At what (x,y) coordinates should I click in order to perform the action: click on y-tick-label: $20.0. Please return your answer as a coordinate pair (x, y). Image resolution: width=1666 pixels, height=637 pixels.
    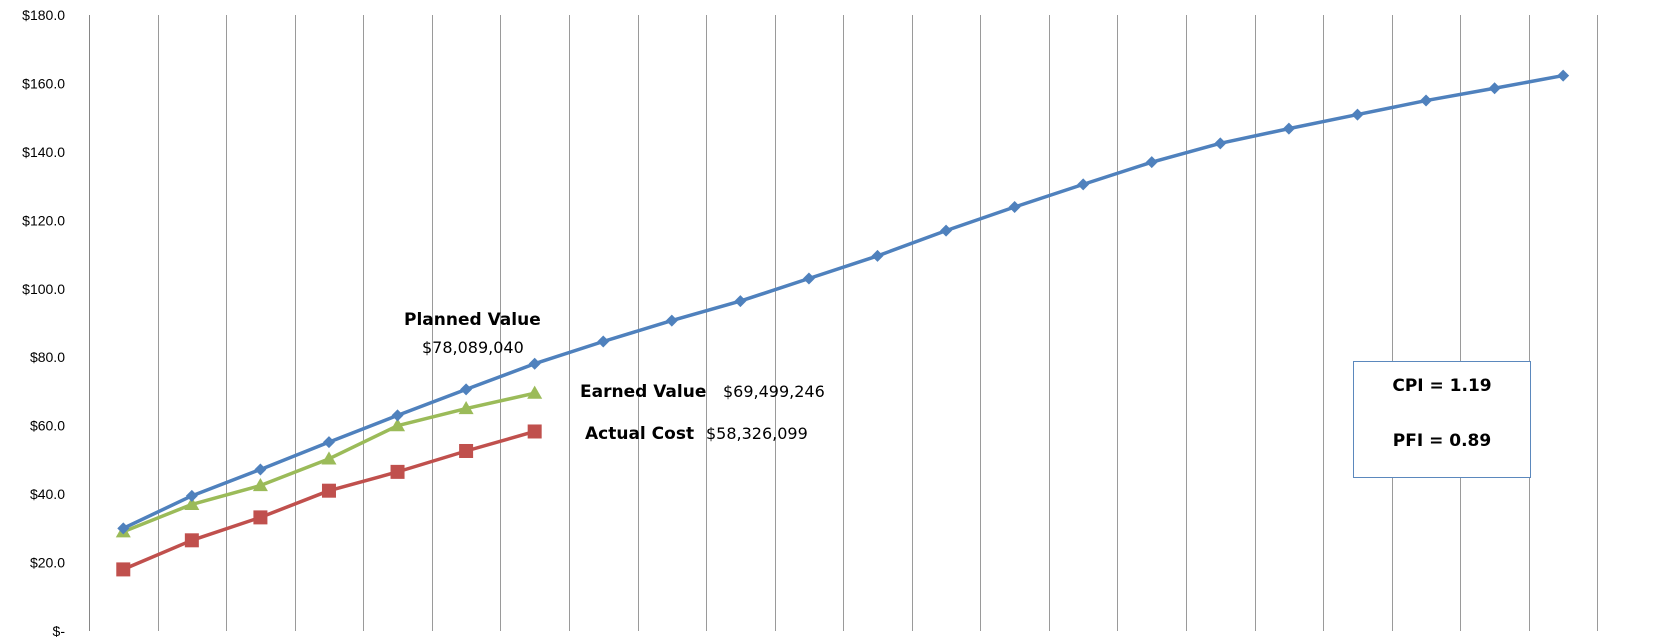
    Looking at the image, I should click on (47, 563).